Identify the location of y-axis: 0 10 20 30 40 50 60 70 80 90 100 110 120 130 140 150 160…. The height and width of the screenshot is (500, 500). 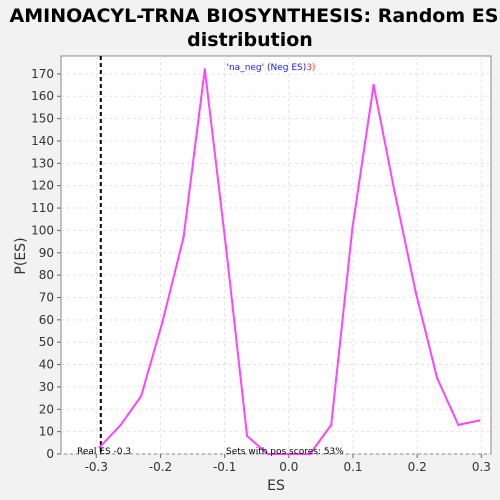
(46, 264).